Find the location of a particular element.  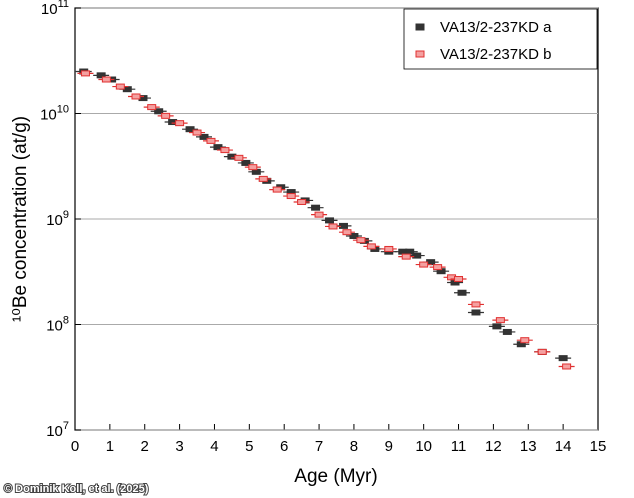

legend-box is located at coordinates (500, 39).